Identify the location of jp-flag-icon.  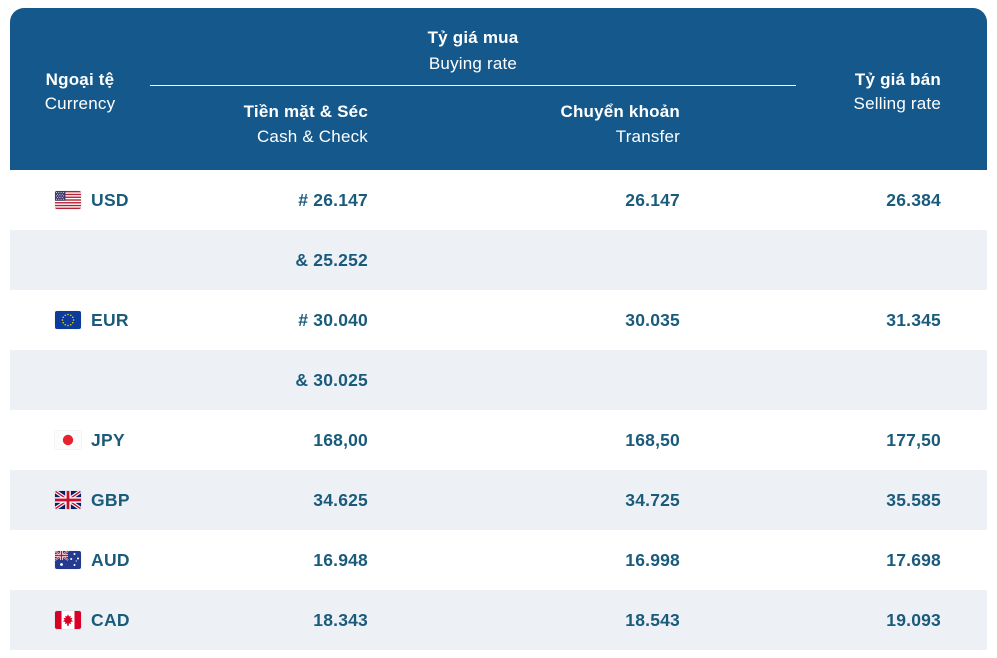
(68, 440).